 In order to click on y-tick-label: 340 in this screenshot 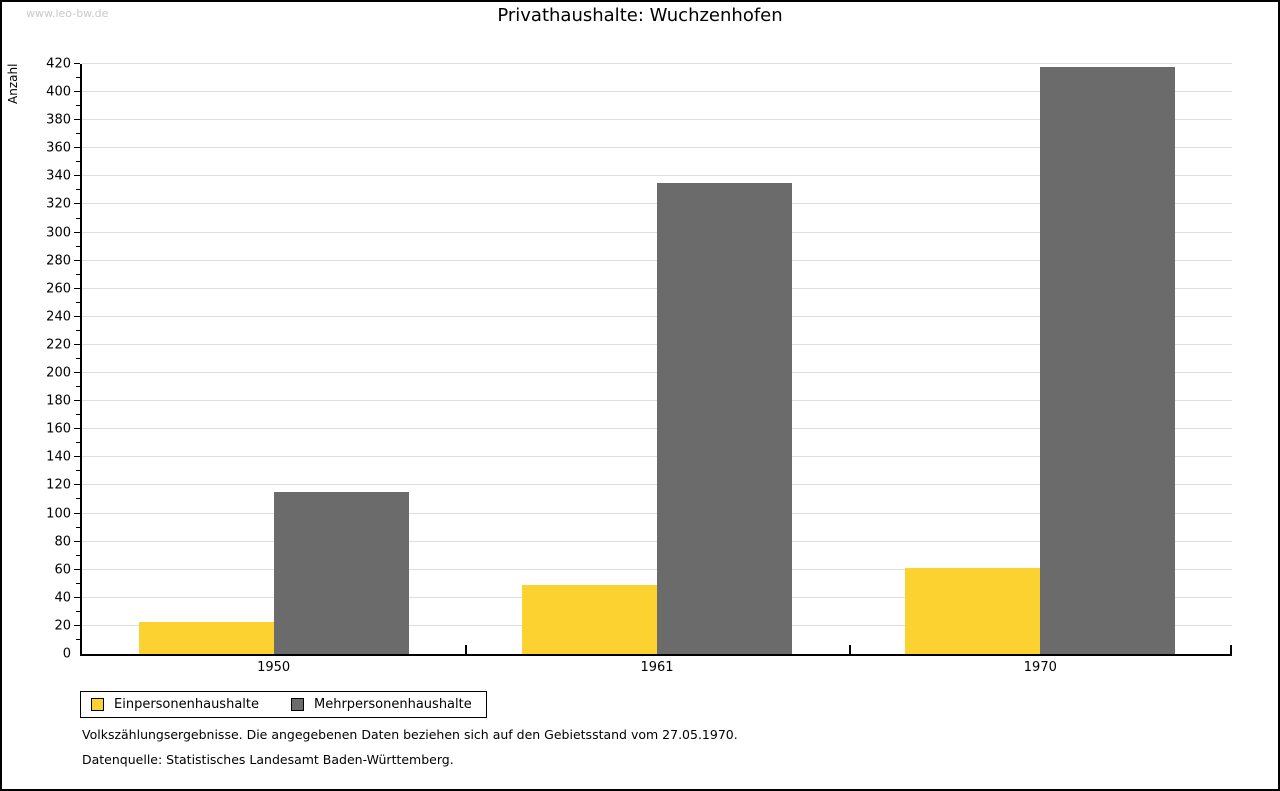, I will do `click(58, 176)`.